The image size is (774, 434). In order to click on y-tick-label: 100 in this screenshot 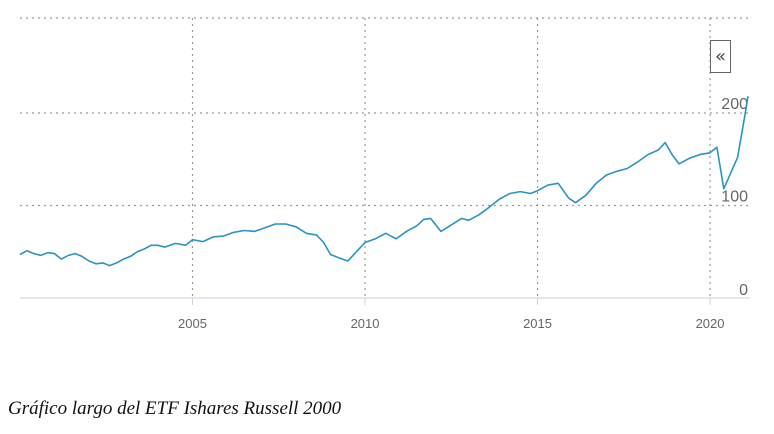, I will do `click(734, 197)`.